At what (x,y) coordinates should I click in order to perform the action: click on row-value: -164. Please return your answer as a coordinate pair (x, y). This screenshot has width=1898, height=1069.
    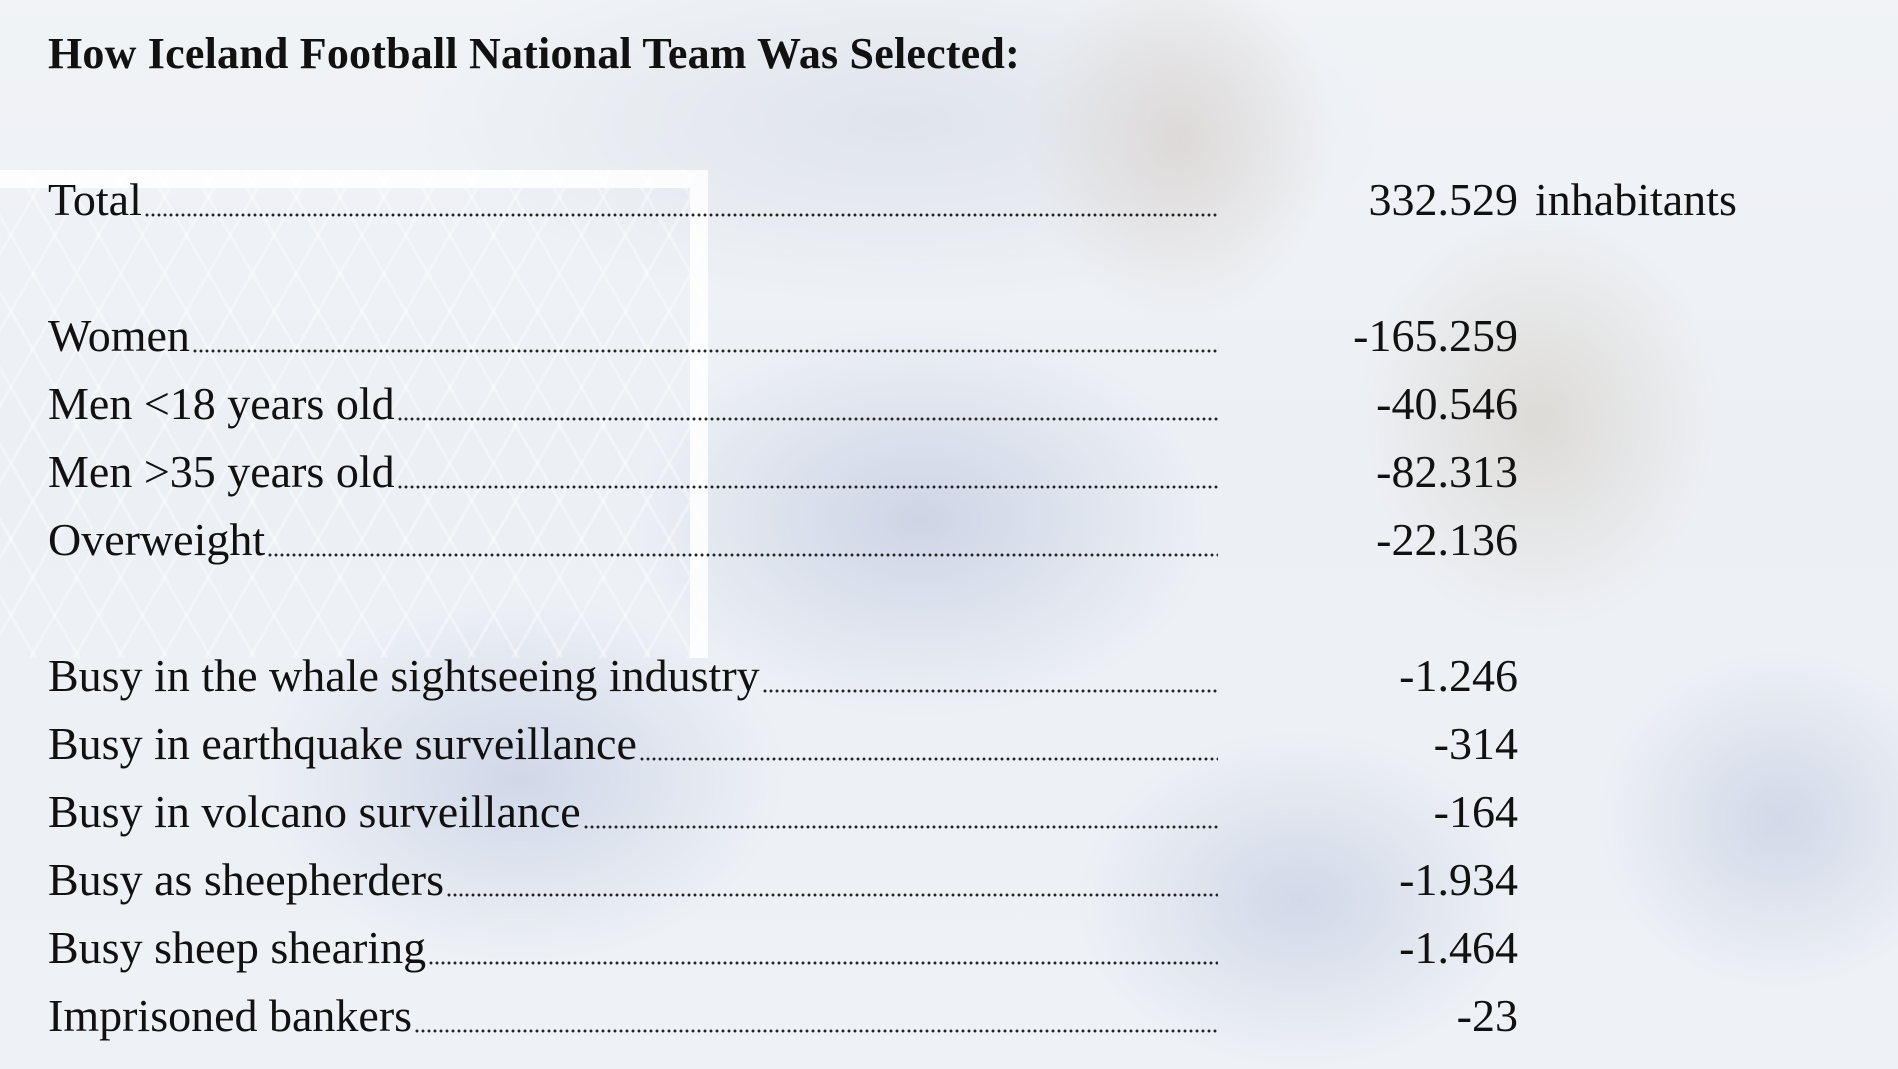
    Looking at the image, I should click on (1475, 811).